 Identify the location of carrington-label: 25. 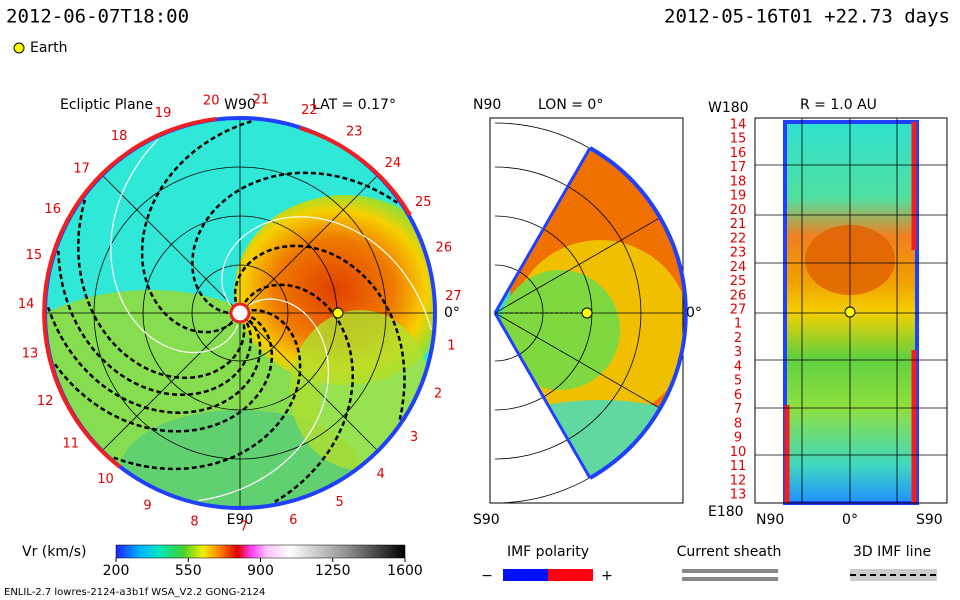
(423, 202).